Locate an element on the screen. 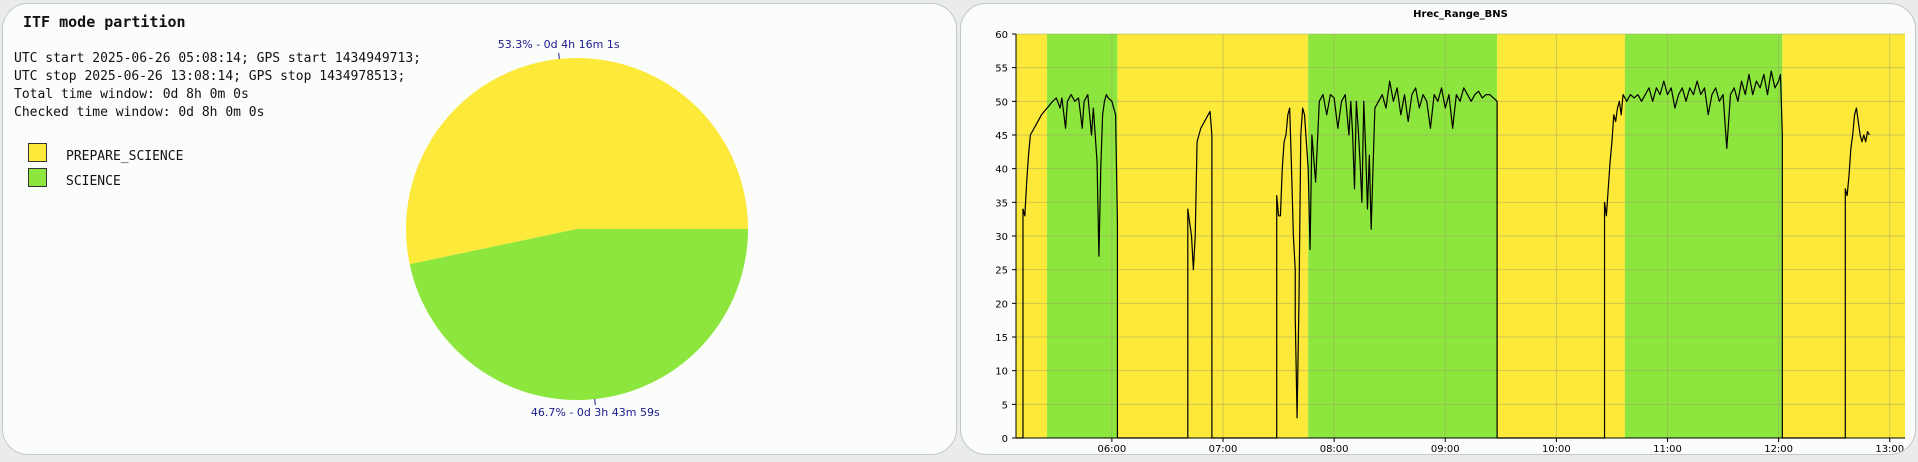 Image resolution: width=1918 pixels, height=462 pixels. checked-time-window-line: Checked time window: 0d 8h 0m 0s is located at coordinates (139, 112).